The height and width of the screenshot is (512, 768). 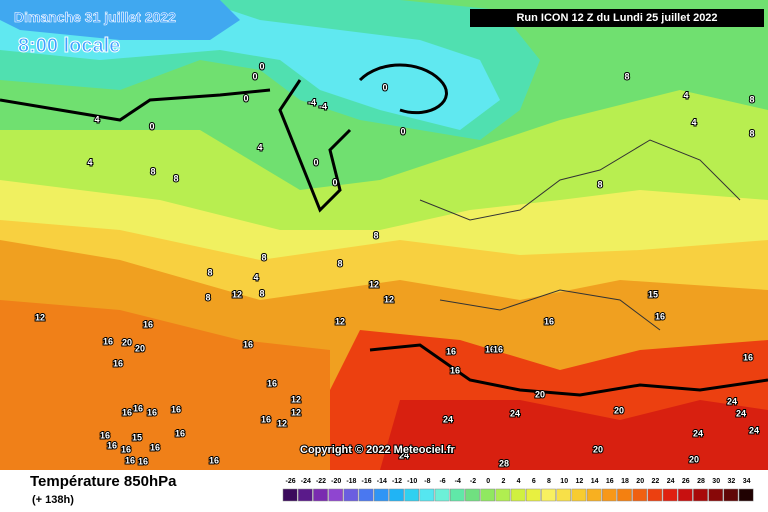 What do you see at coordinates (351, 481) in the screenshot?
I see `colorbar-tick: -18` at bounding box center [351, 481].